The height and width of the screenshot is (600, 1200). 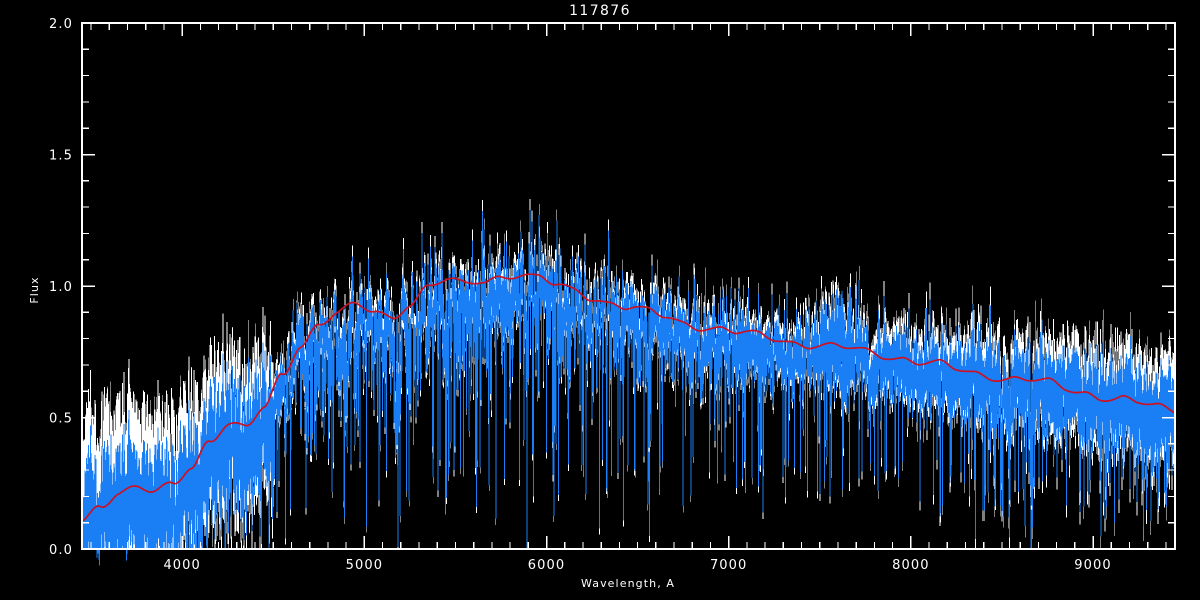 I want to click on x-tick-label: 6000, so click(x=546, y=565).